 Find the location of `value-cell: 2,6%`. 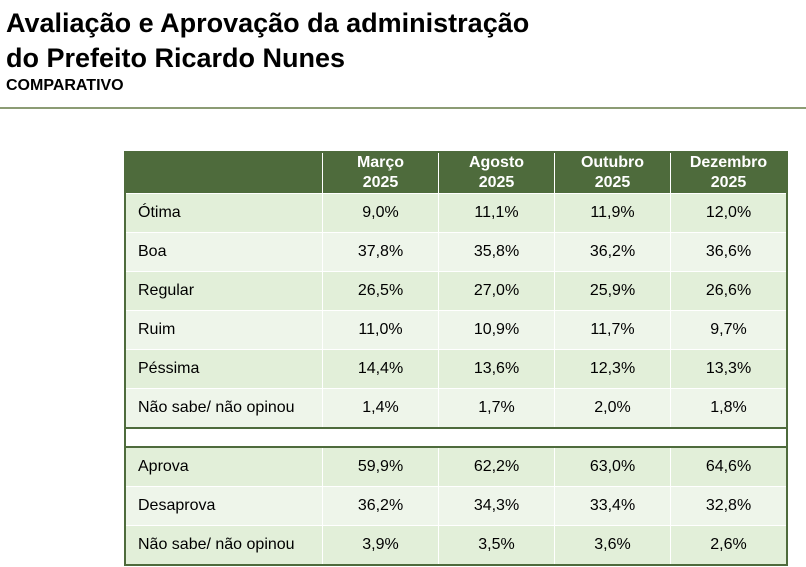

value-cell: 2,6% is located at coordinates (729, 545).